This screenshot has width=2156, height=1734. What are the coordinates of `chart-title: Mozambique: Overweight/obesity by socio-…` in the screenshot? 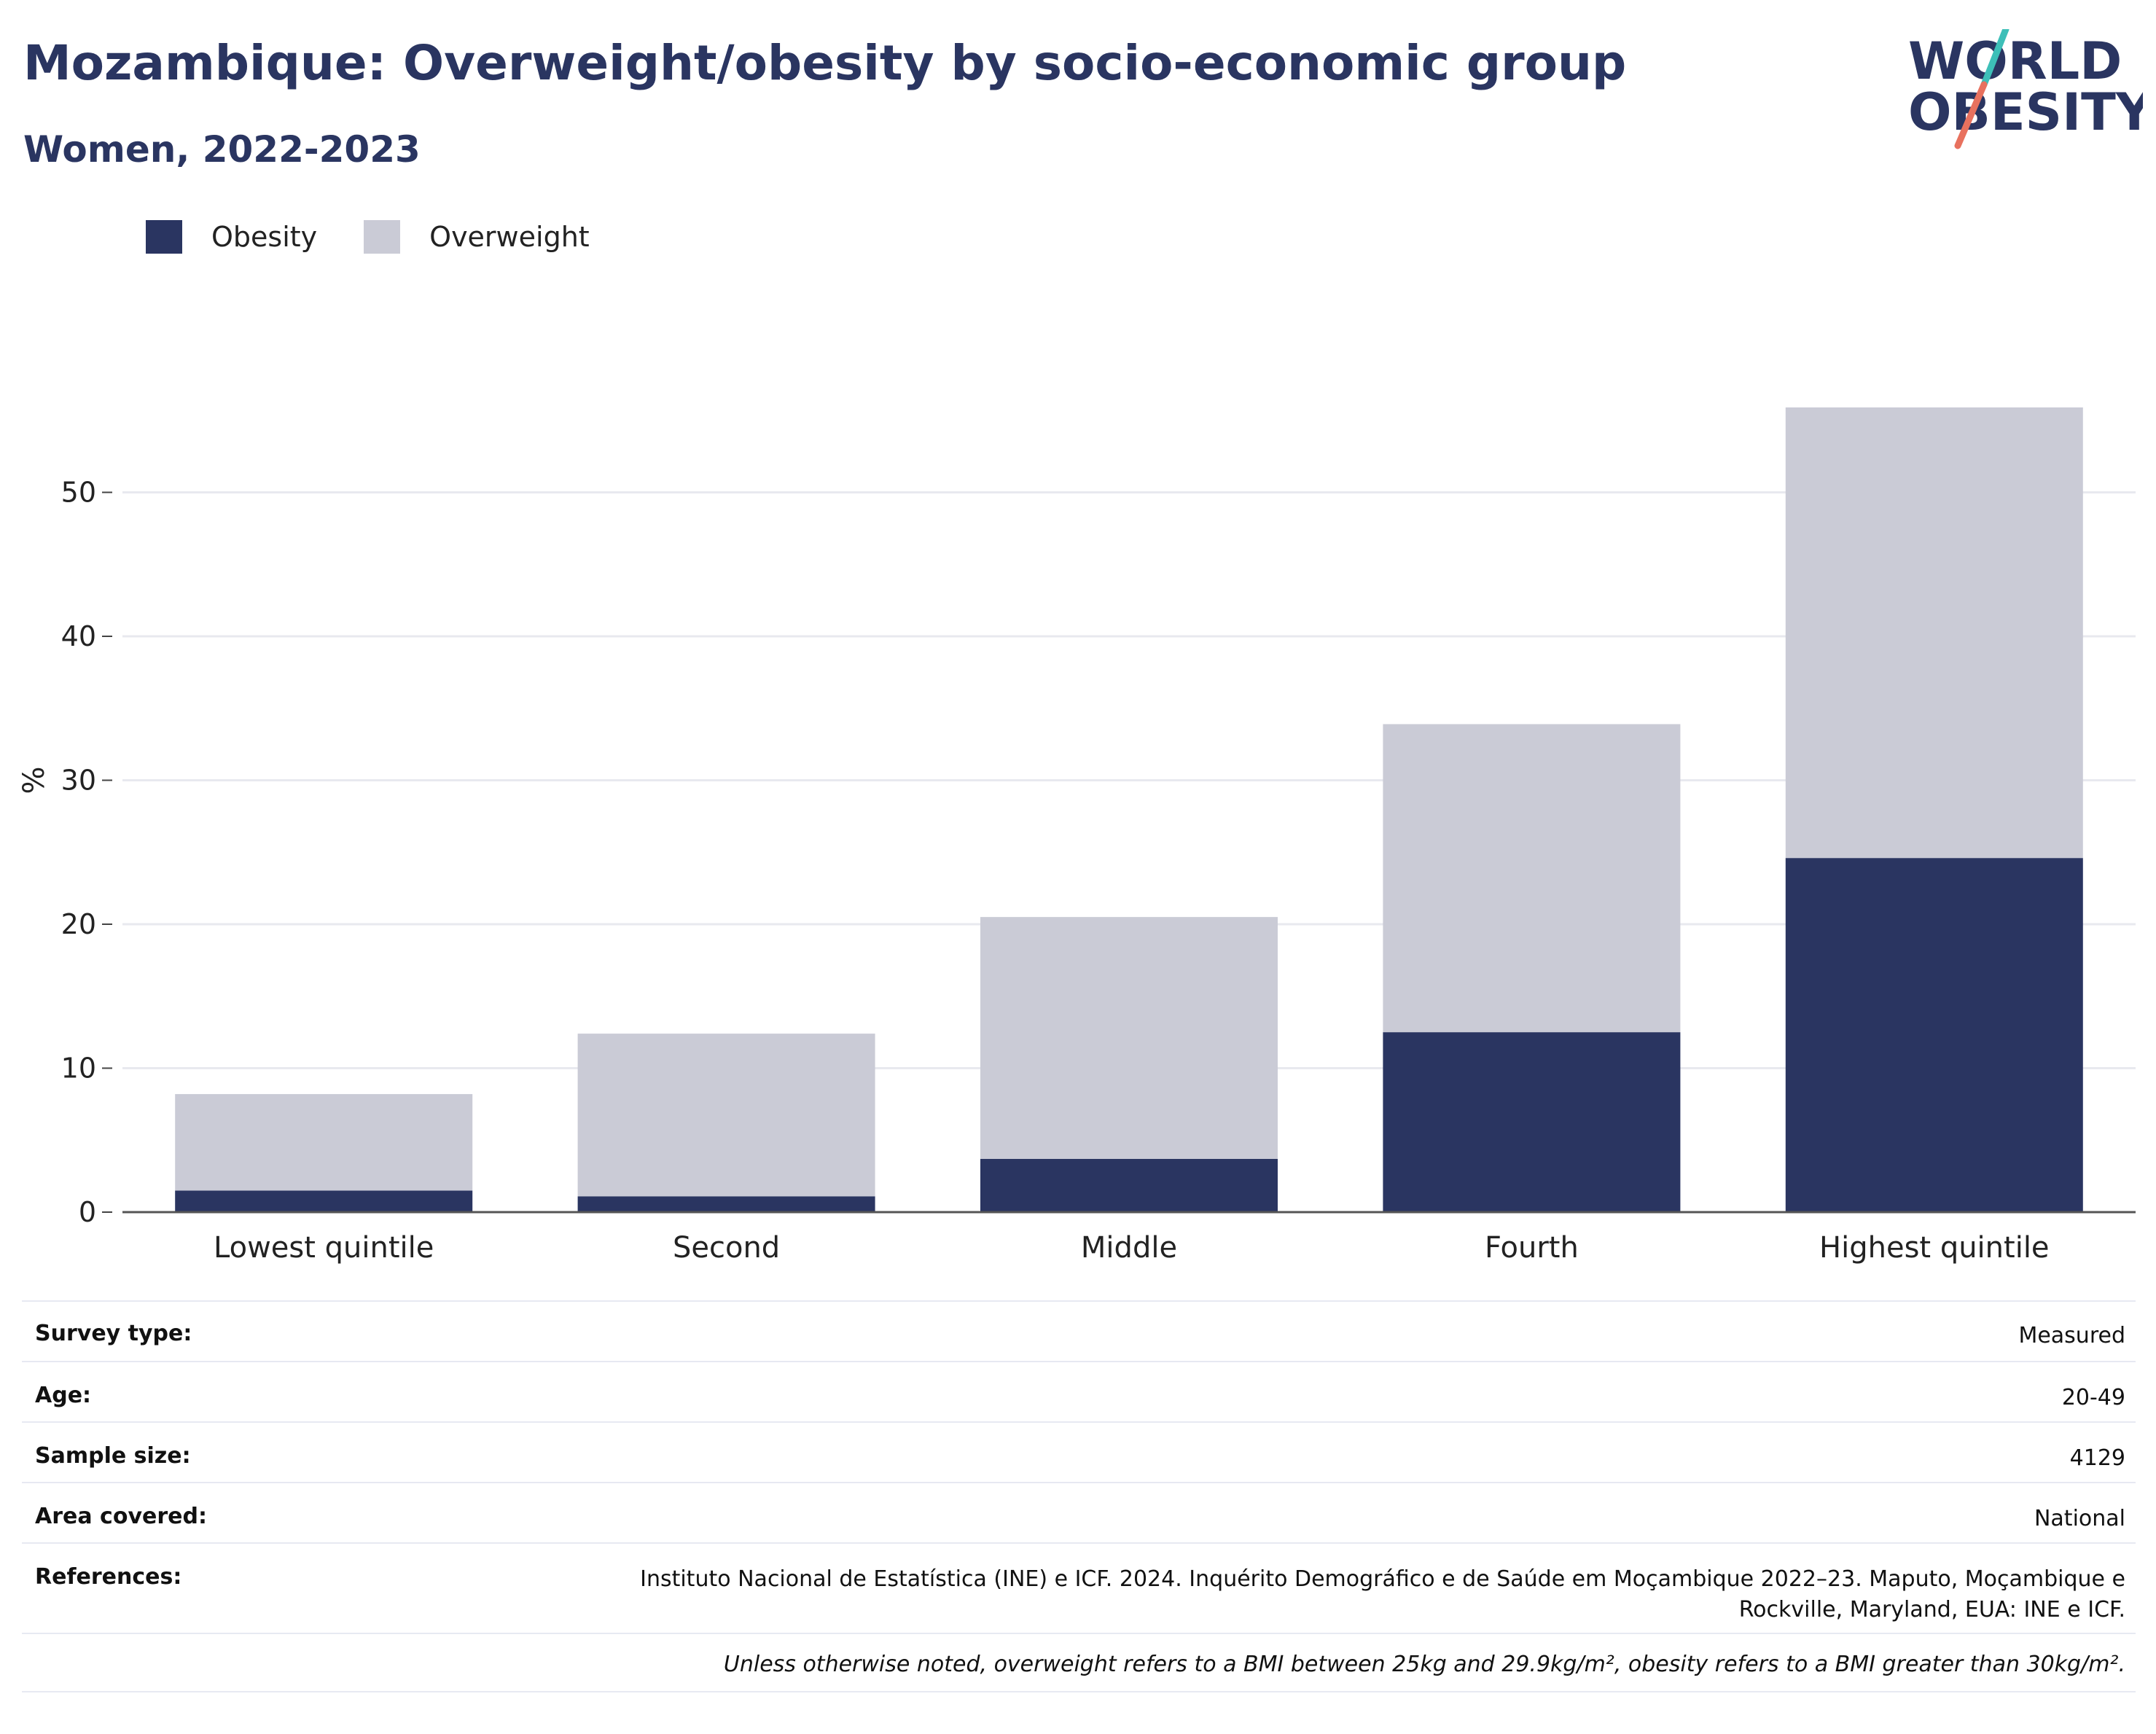 It's located at (825, 63).